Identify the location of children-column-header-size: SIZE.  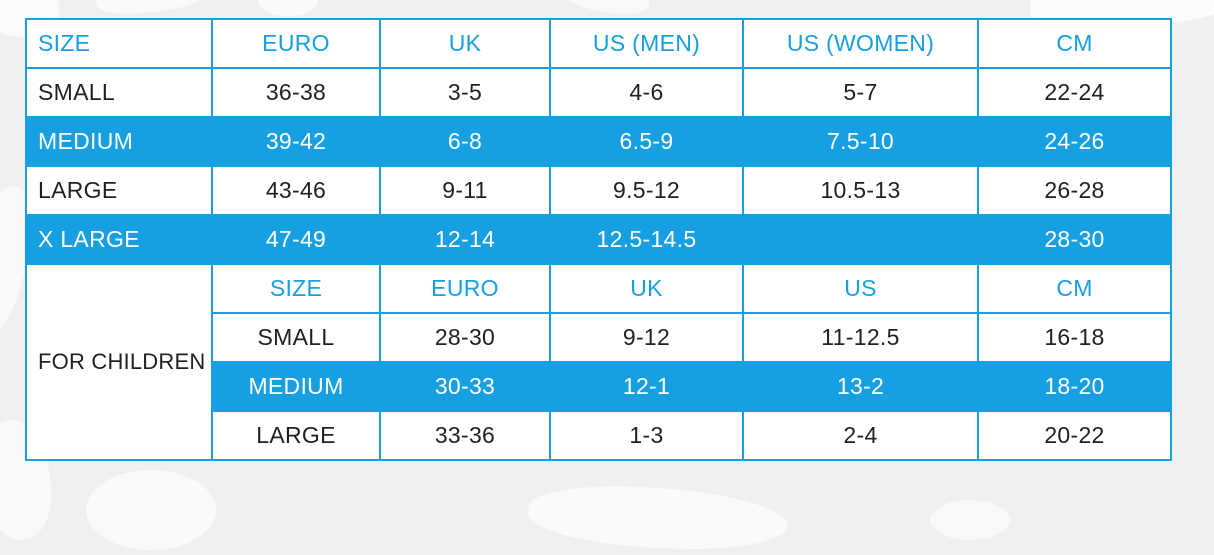
(296, 288).